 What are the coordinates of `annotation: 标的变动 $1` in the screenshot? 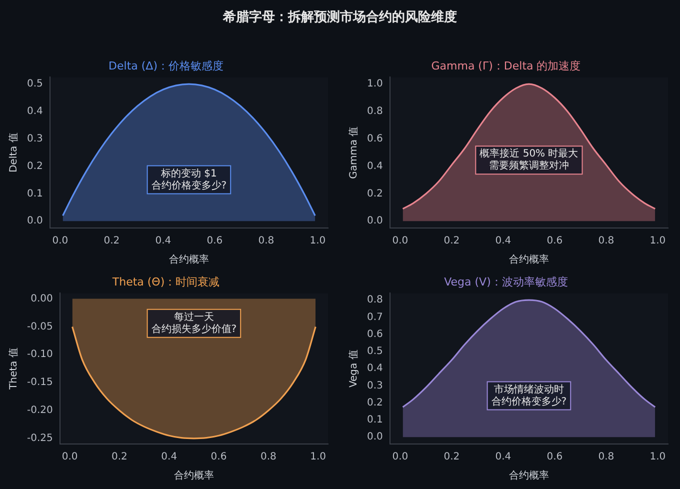 It's located at (188, 173).